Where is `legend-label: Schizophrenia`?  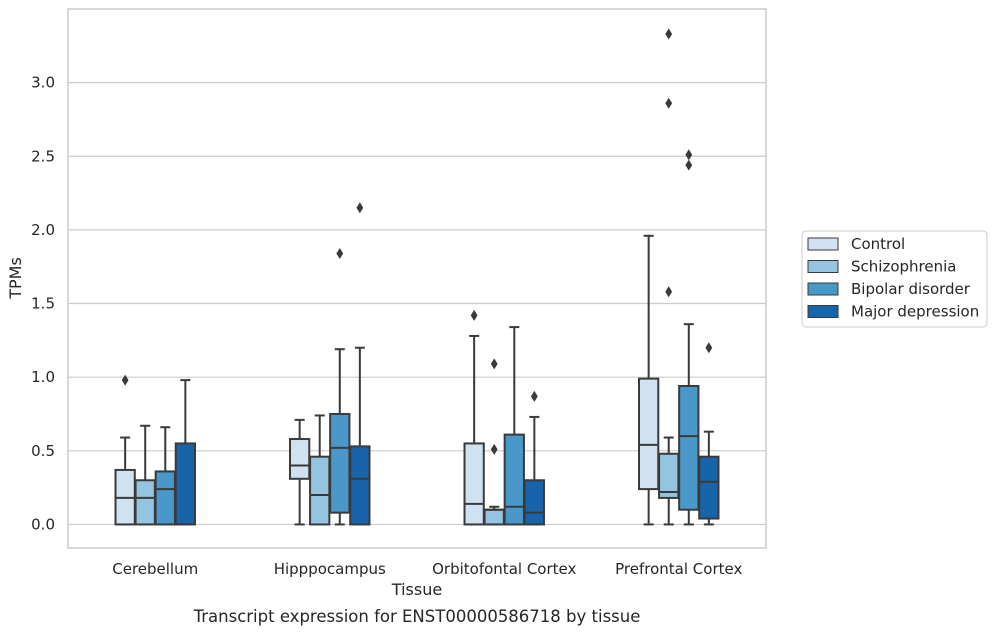
legend-label: Schizophrenia is located at coordinates (903, 267).